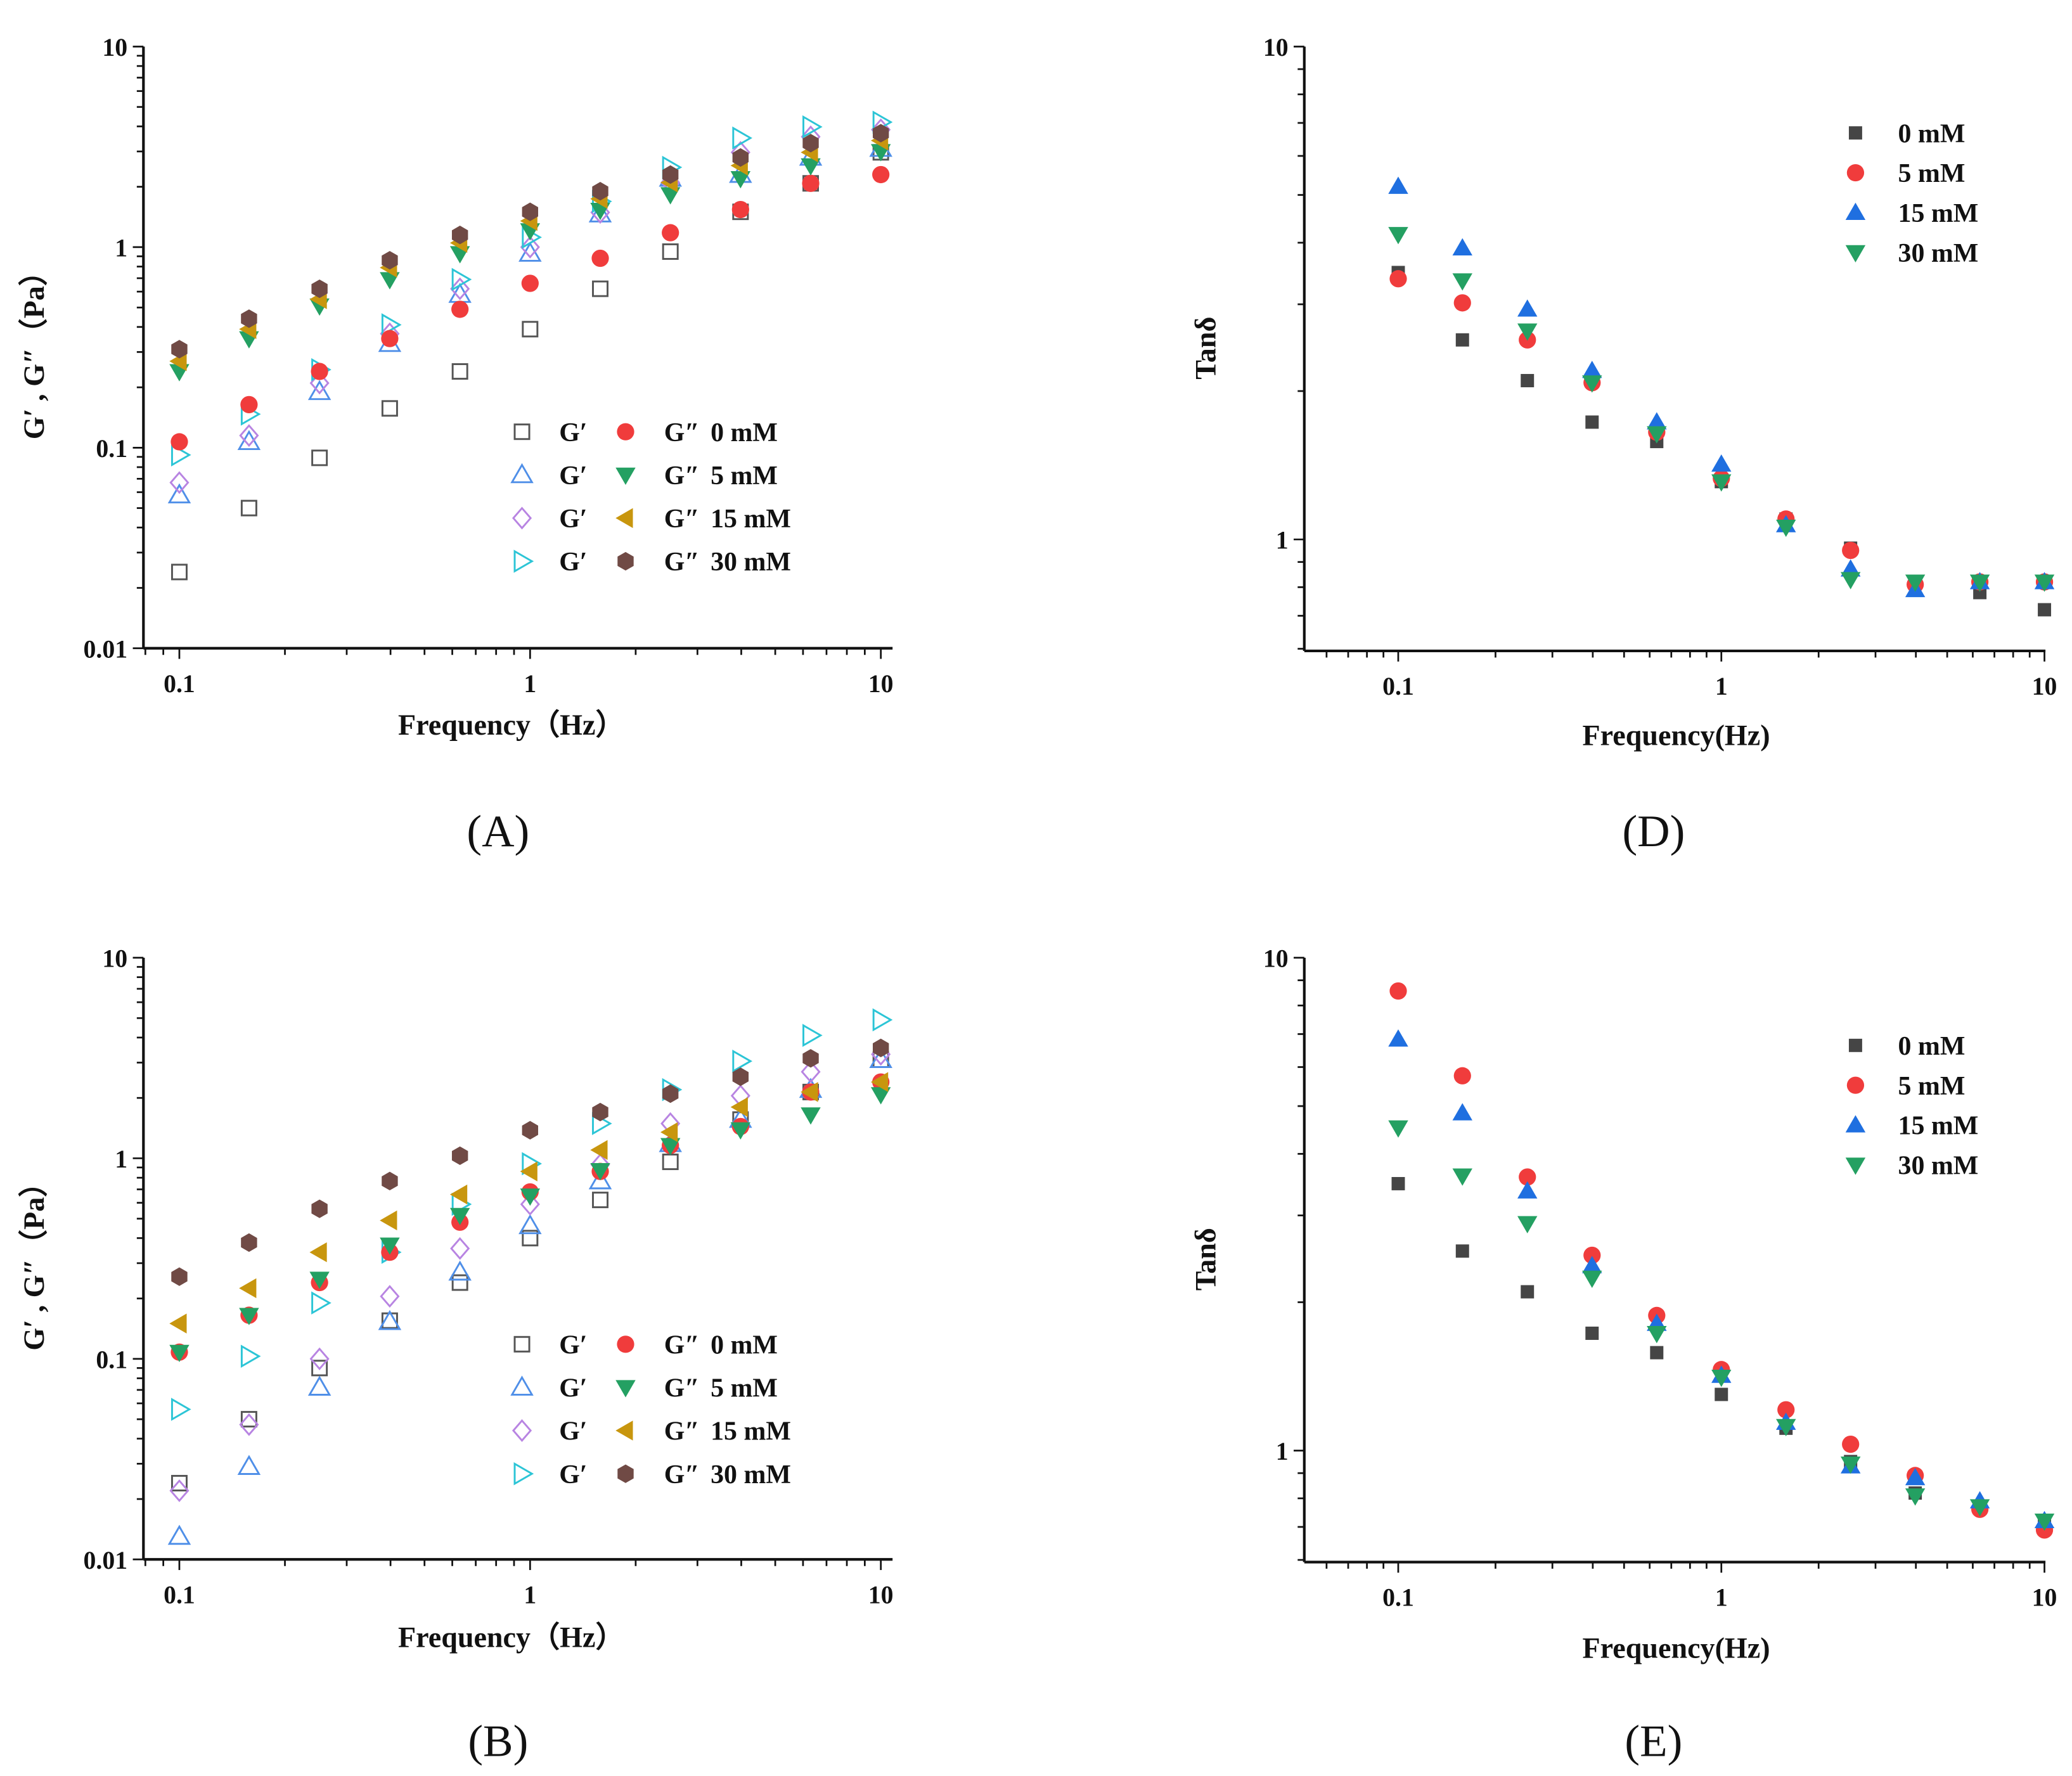  Describe the element at coordinates (106, 649) in the screenshot. I see `y-tick-label: 0.01` at that location.